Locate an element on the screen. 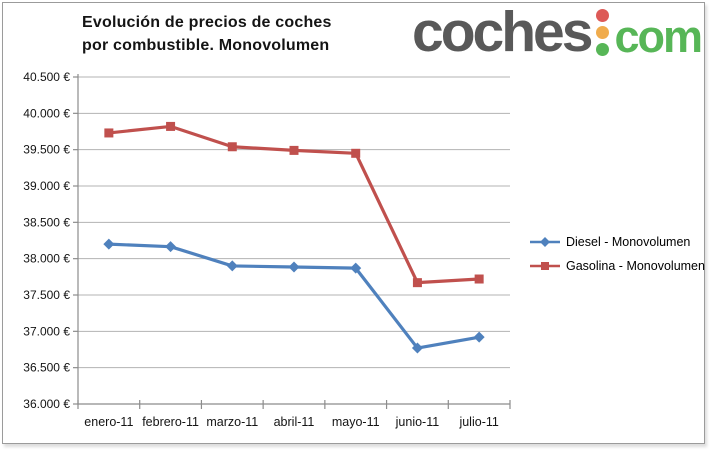 The width and height of the screenshot is (711, 453). chart-title-line-1: Evolución de precios de coches is located at coordinates (207, 22).